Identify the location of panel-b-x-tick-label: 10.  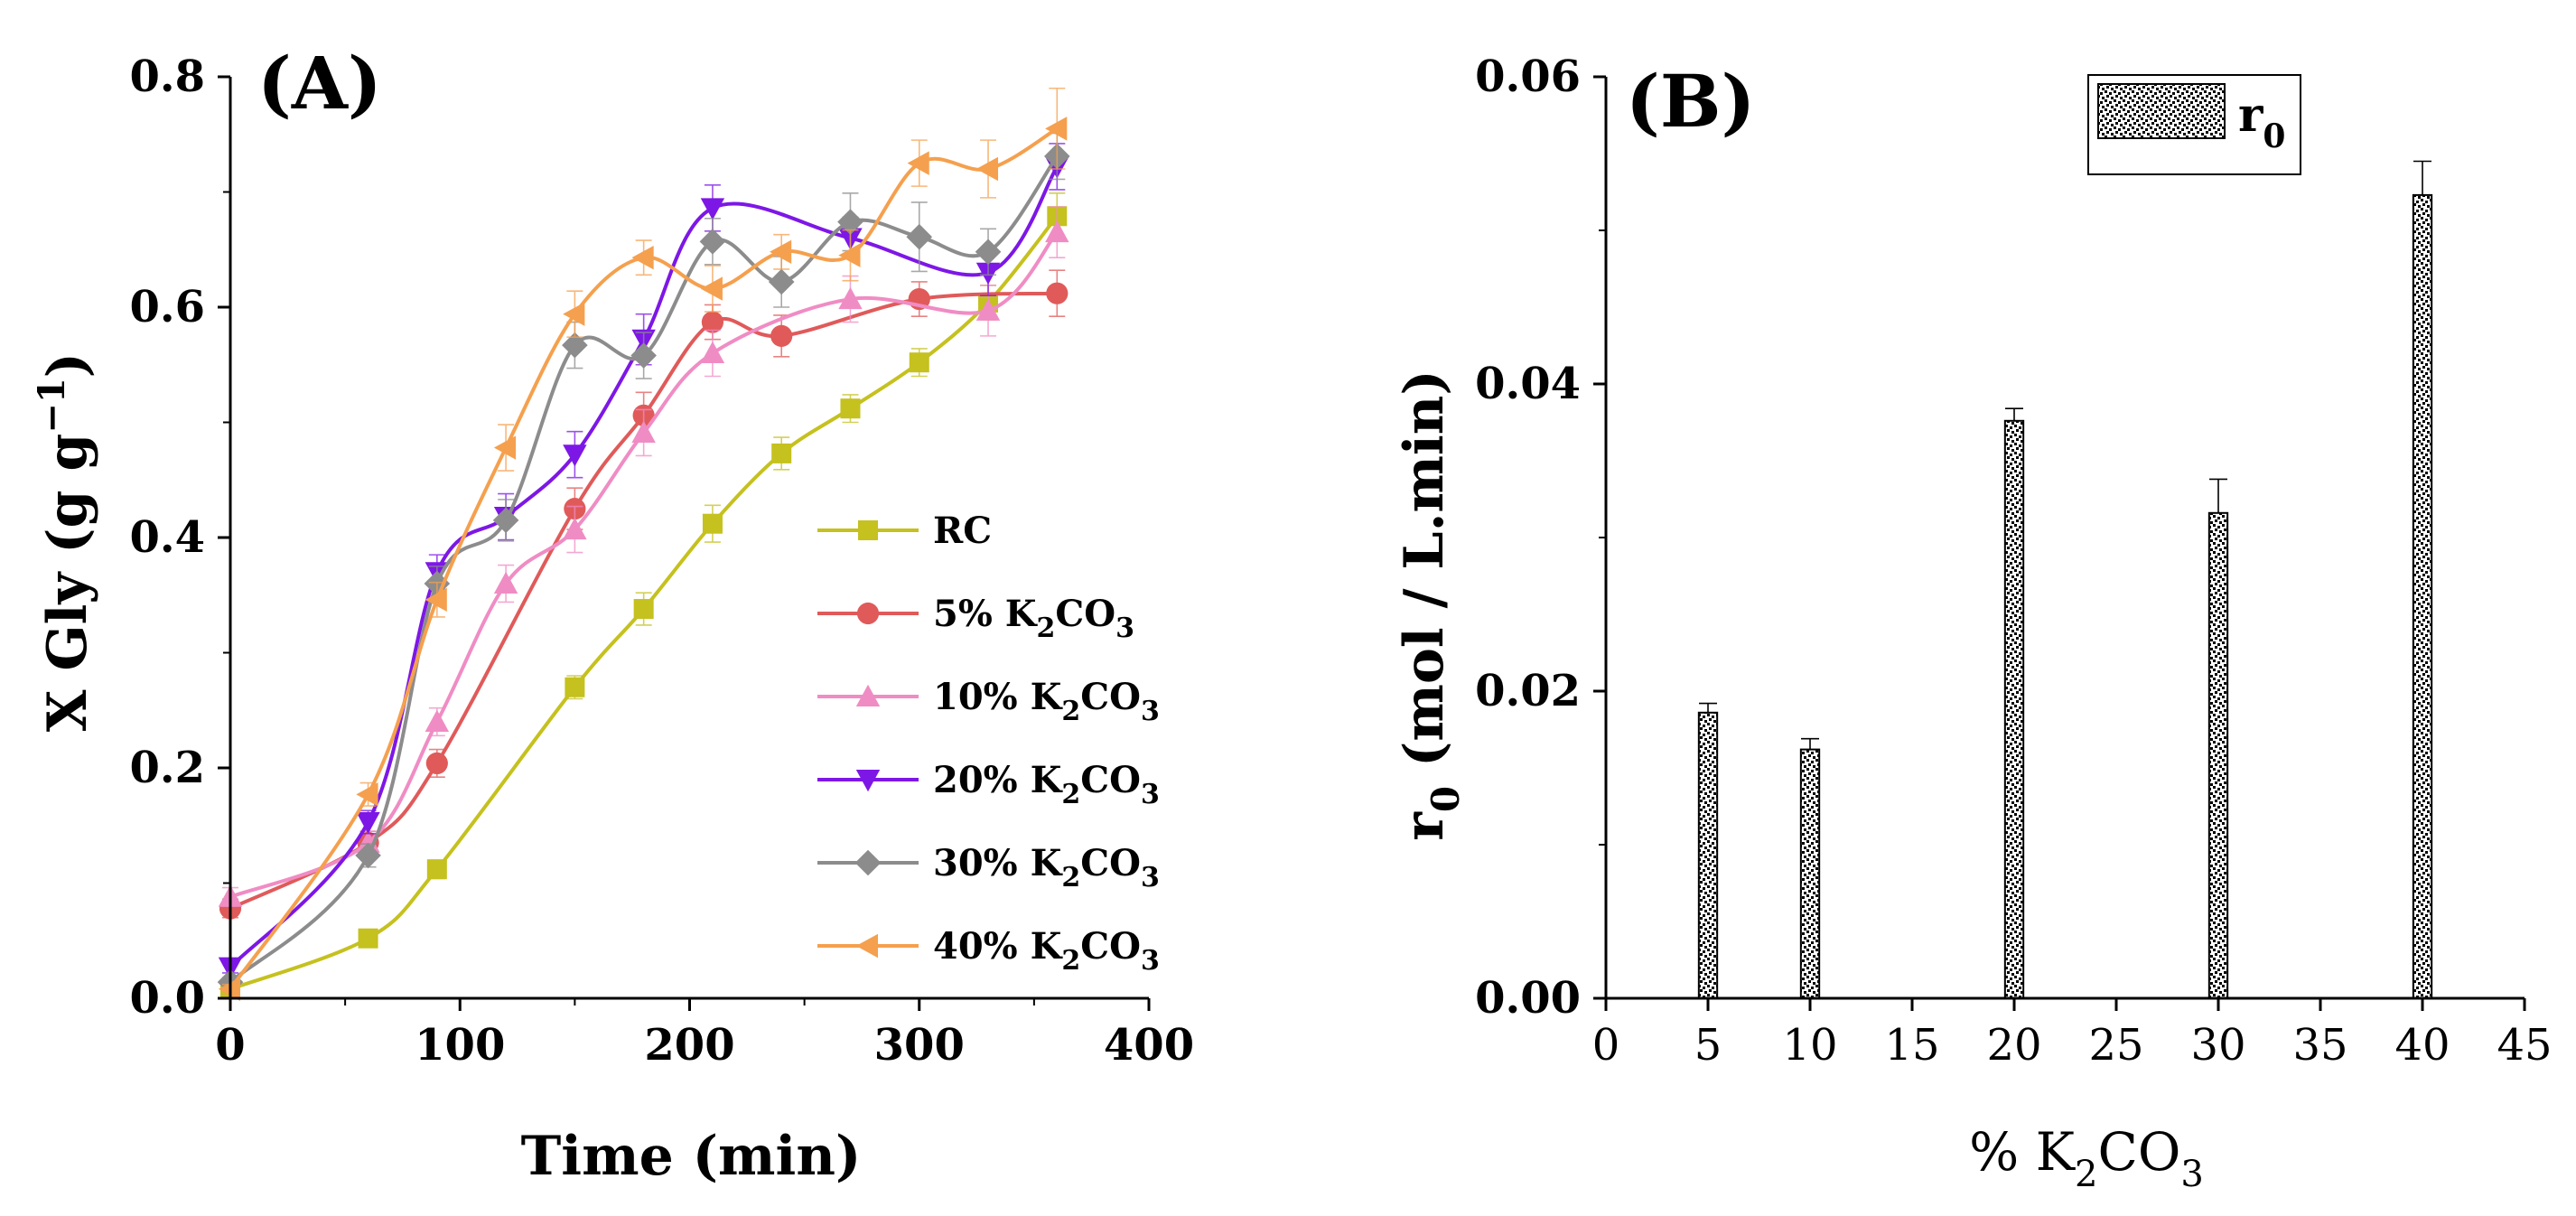
(1810, 1045).